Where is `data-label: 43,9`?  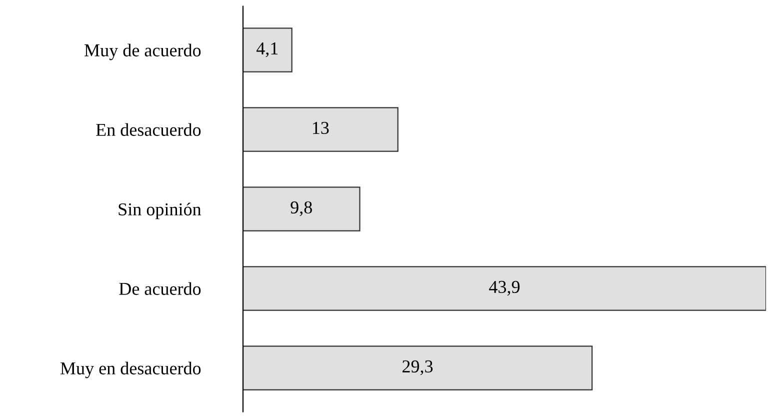 data-label: 43,9 is located at coordinates (504, 288).